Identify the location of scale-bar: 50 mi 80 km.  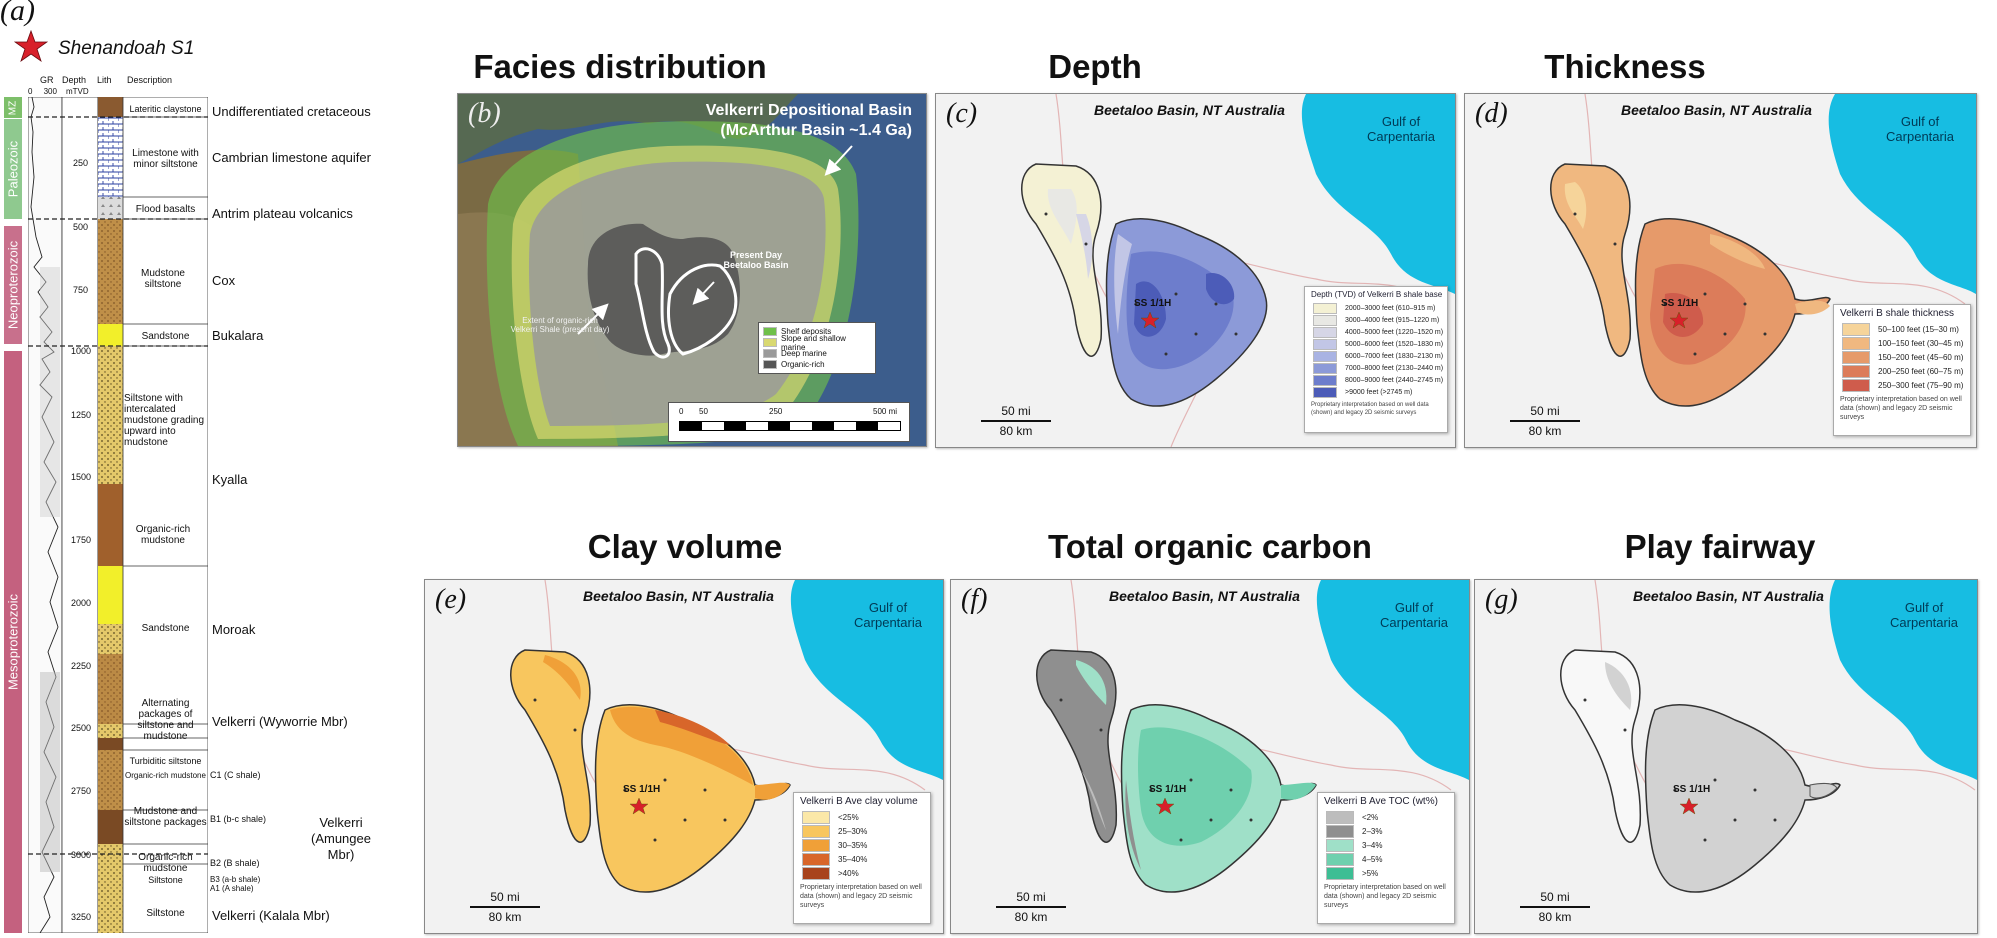
(1555, 907).